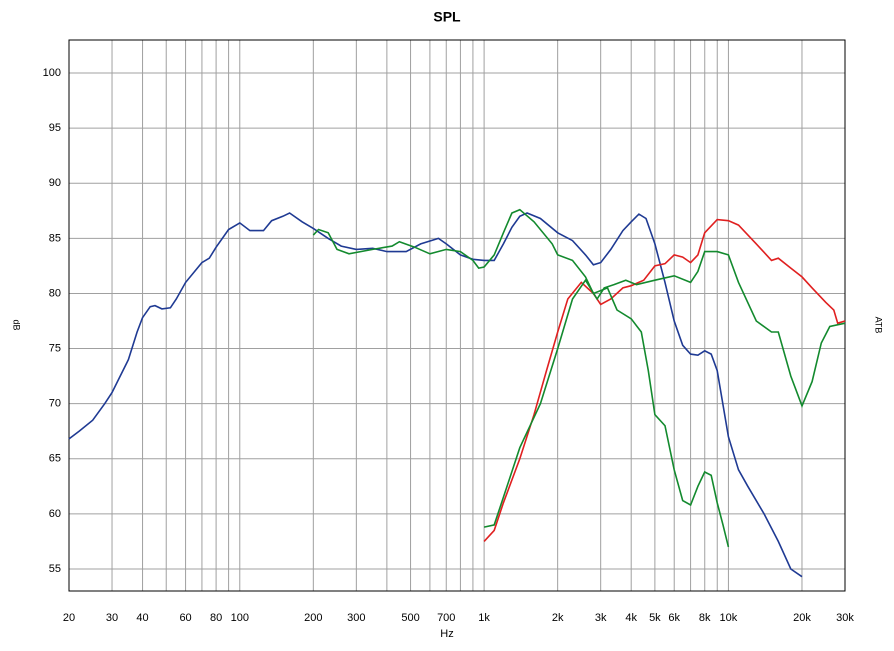  Describe the element at coordinates (55, 459) in the screenshot. I see `y-tick-label: 65` at that location.